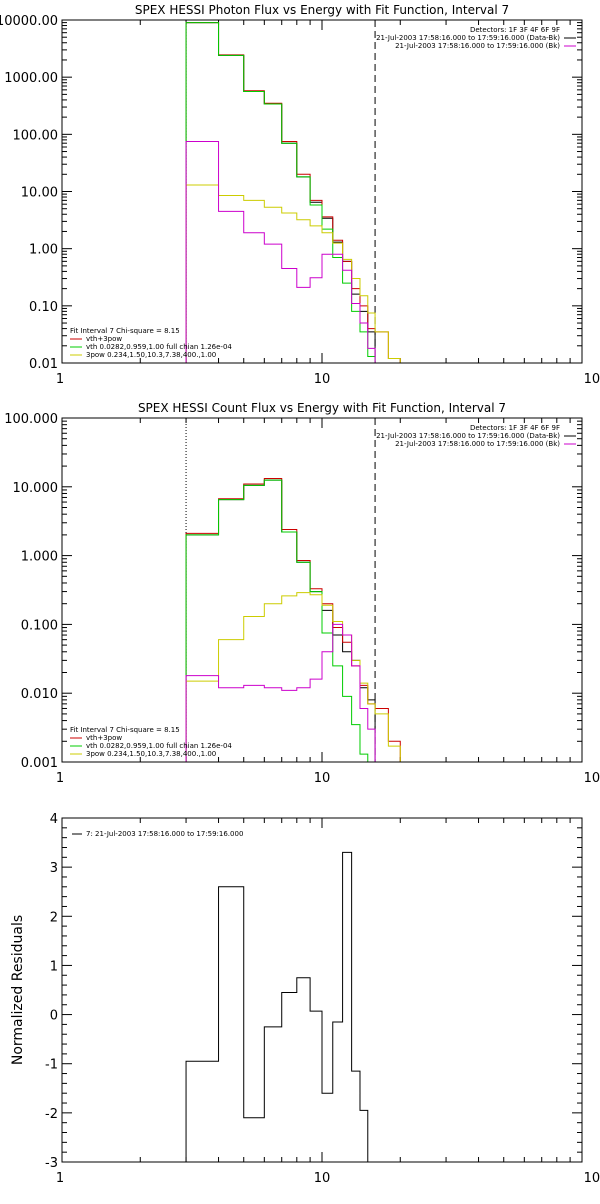  What do you see at coordinates (36, 135) in the screenshot?
I see `y-tick-label: 100.00` at bounding box center [36, 135].